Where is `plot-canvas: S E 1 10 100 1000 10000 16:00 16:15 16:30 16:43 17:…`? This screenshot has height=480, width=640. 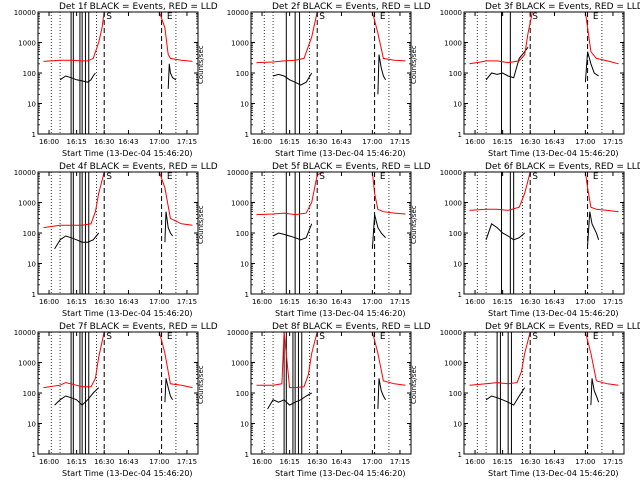
plot-canvas: S E 1 10 100 1000 10000 16:00 16:15 16:30 16:43 17:… is located at coordinates (319, 77).